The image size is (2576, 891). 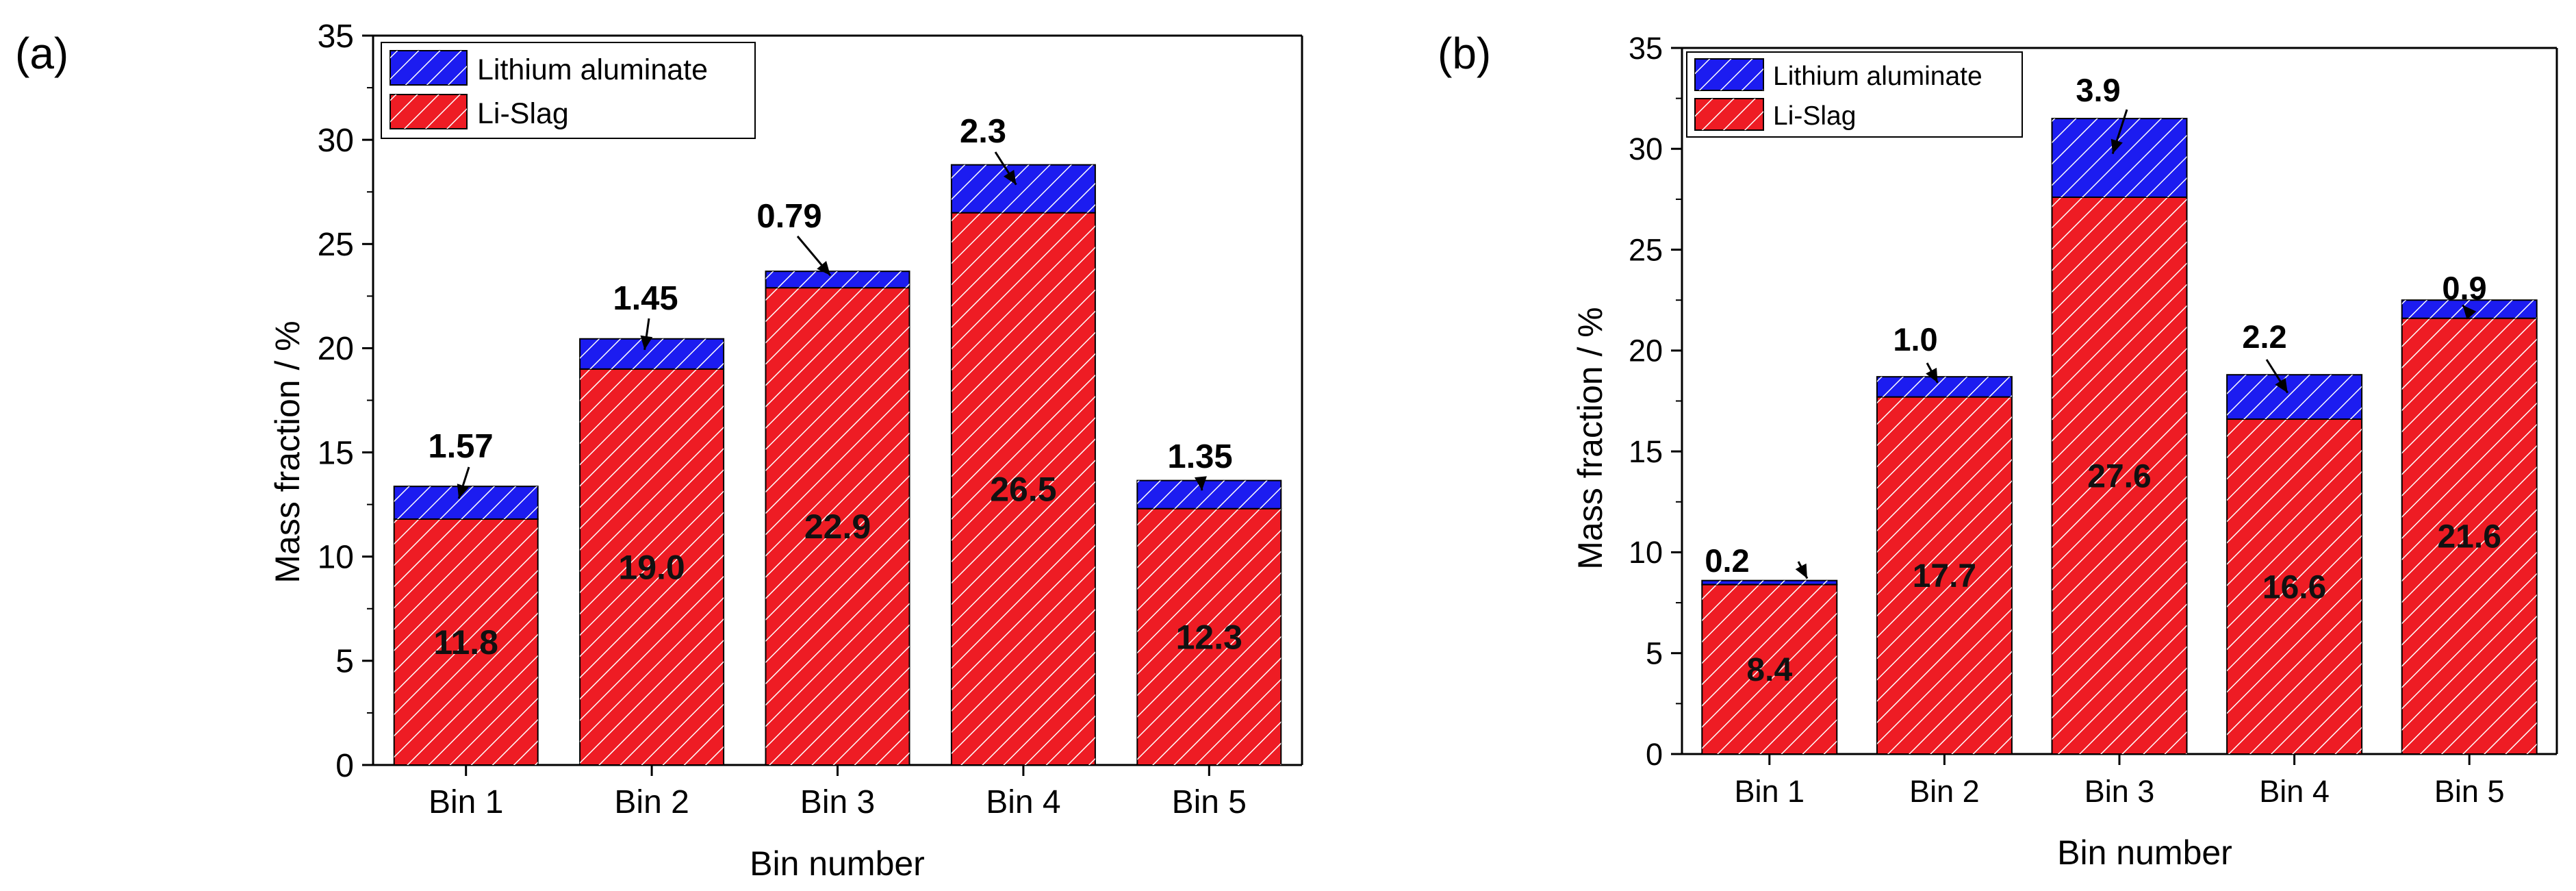 What do you see at coordinates (1727, 560) in the screenshot?
I see `data-label-lithium-aluminate: 0.2` at bounding box center [1727, 560].